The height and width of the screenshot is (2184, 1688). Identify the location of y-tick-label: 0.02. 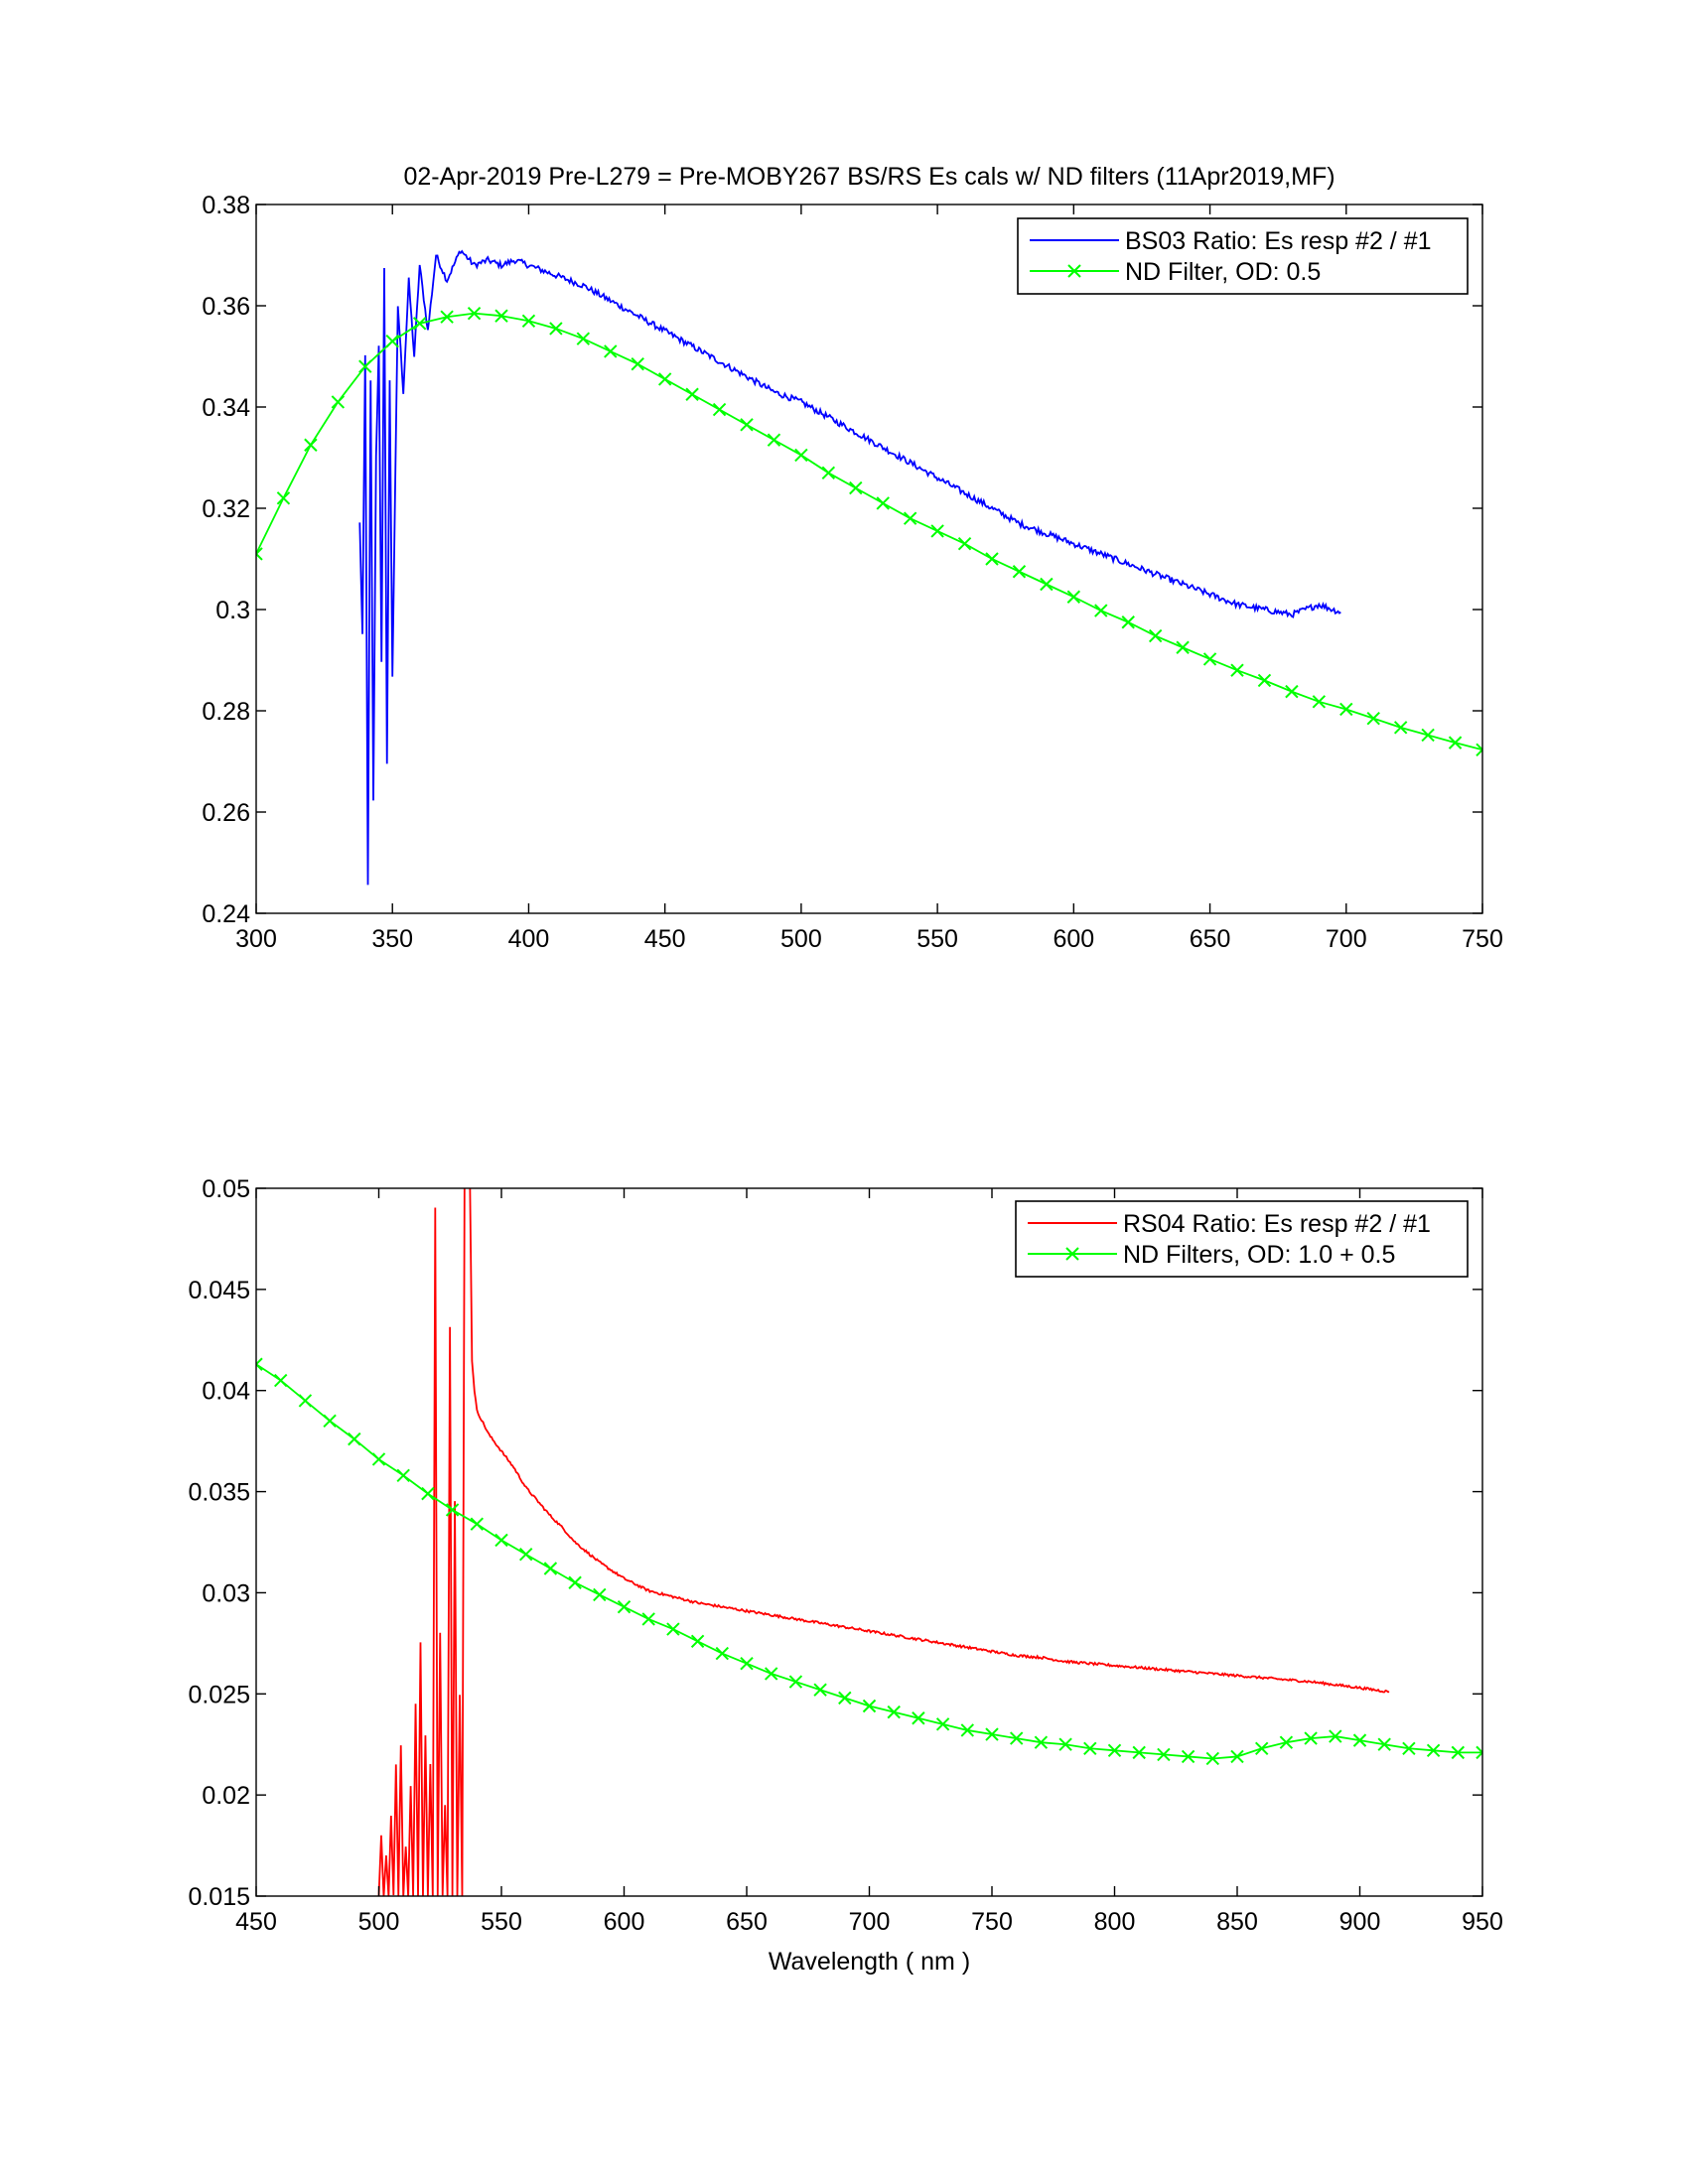
(226, 1796).